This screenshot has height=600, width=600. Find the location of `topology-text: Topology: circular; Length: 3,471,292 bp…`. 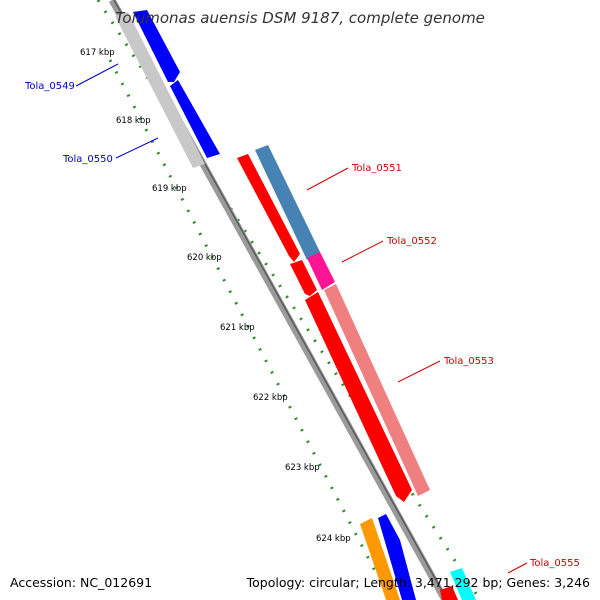

topology-text: Topology: circular; Length: 3,471,292 bp… is located at coordinates (418, 582).